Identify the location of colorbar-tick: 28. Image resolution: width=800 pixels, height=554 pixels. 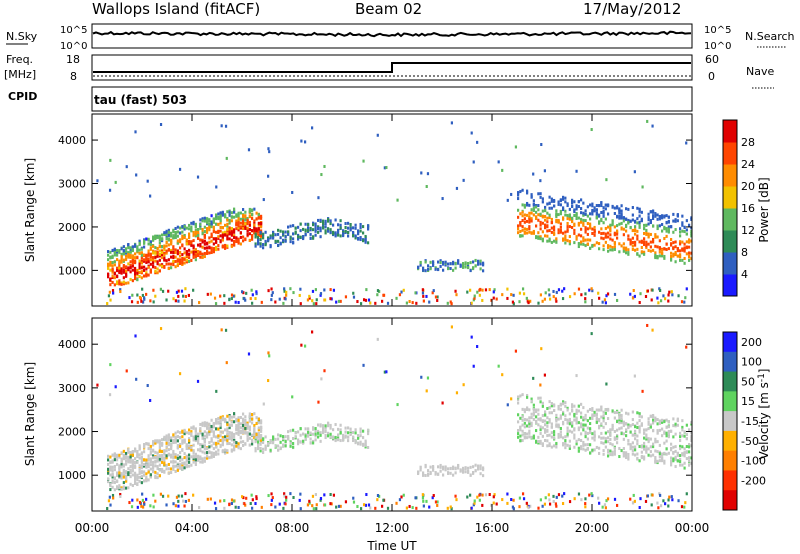
(748, 142).